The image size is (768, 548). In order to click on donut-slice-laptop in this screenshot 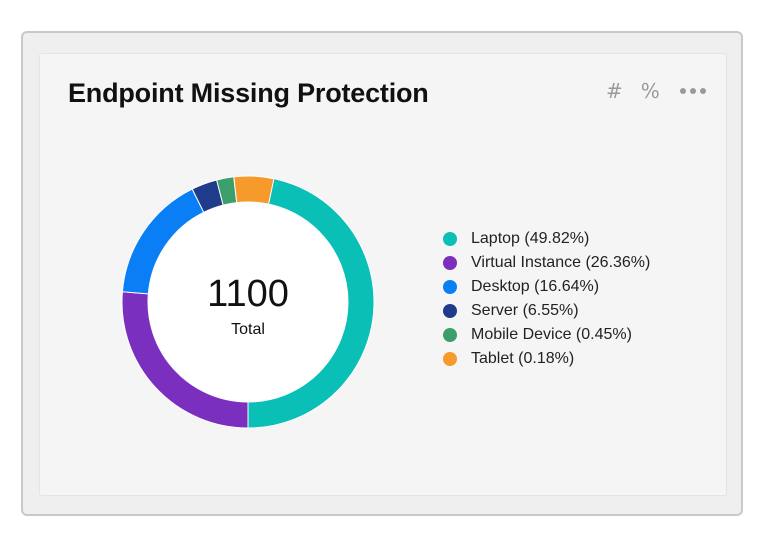, I will do `click(311, 302)`.